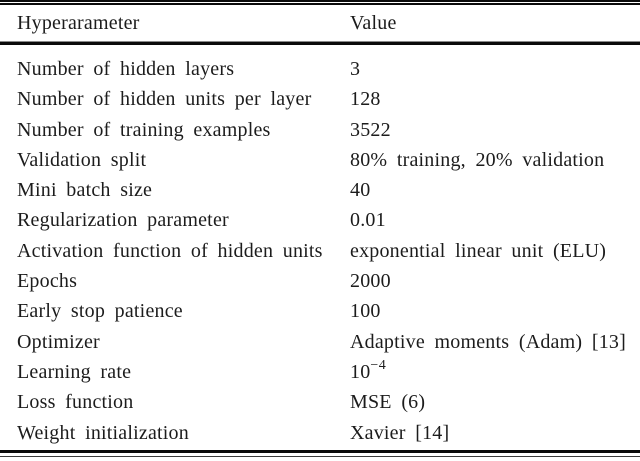 This screenshot has width=640, height=461. Describe the element at coordinates (370, 281) in the screenshot. I see `value-cell: 2000` at that location.